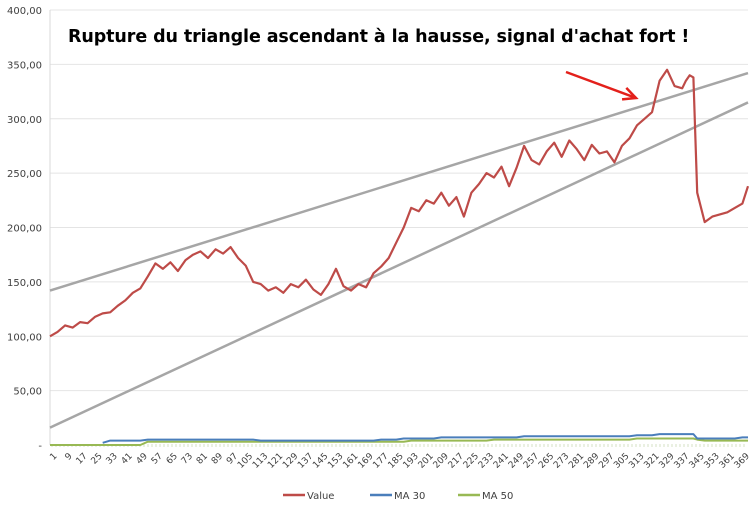 The height and width of the screenshot is (505, 750). What do you see at coordinates (112, 459) in the screenshot?
I see `x-tick-label: 33` at bounding box center [112, 459].